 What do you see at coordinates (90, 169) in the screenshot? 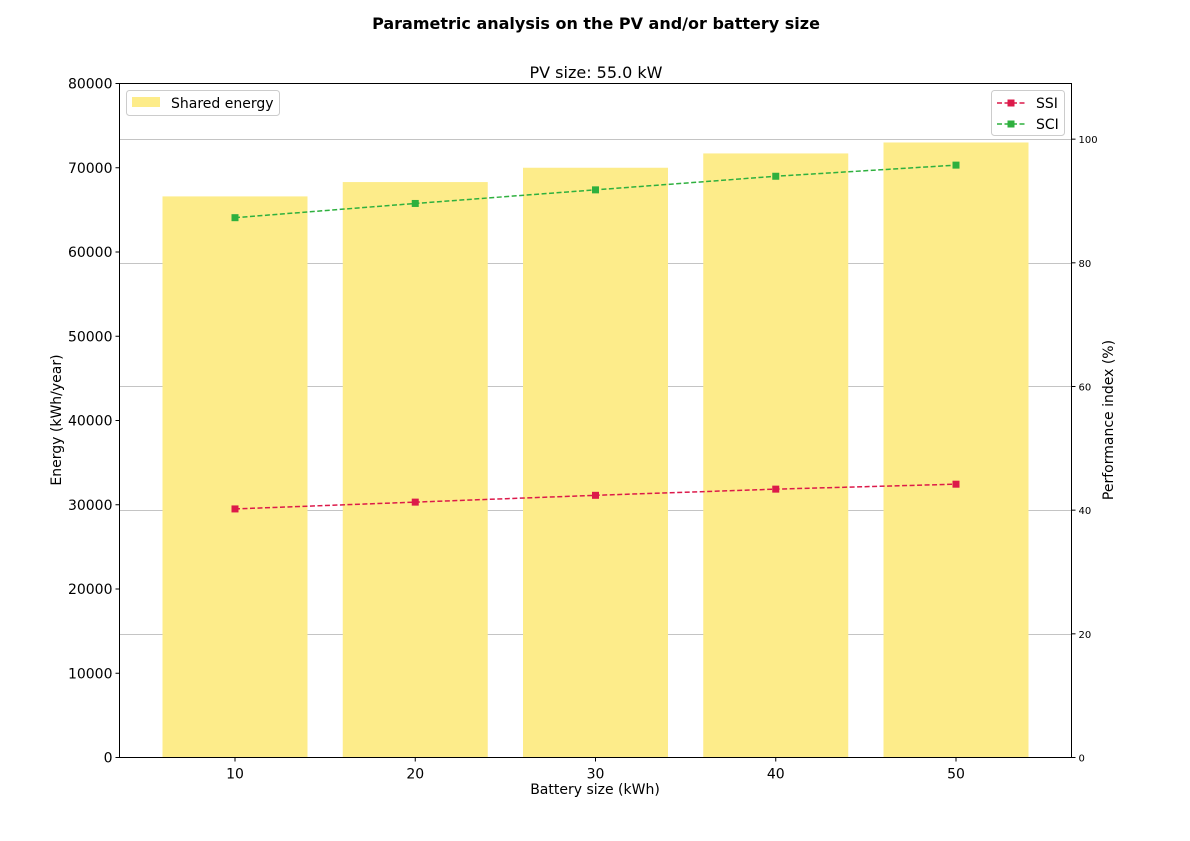
I see `left-tick-label-70000: 70000` at bounding box center [90, 169].